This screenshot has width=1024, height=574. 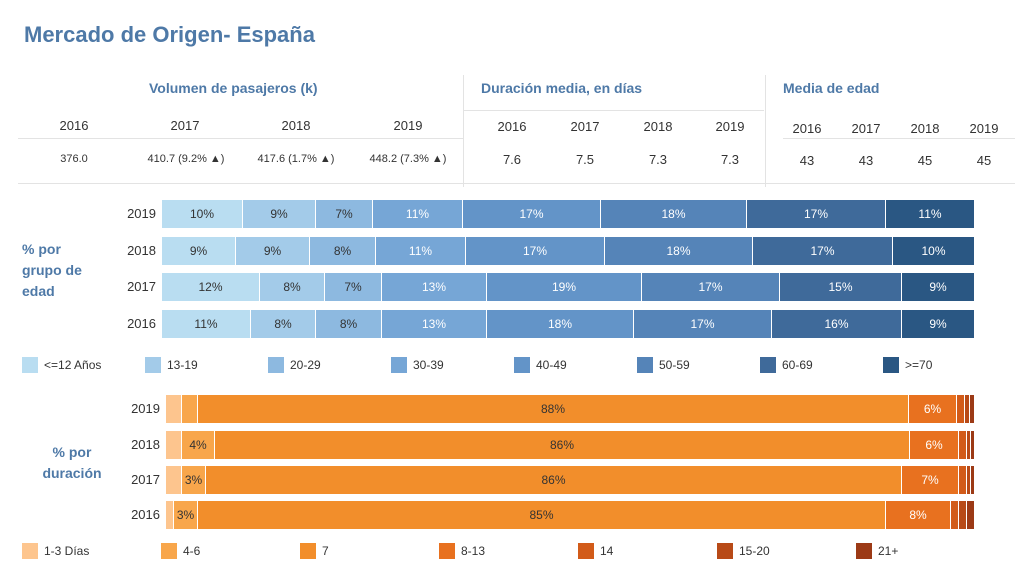 What do you see at coordinates (541, 515) in the screenshot?
I see `bar-segment: 85%` at bounding box center [541, 515].